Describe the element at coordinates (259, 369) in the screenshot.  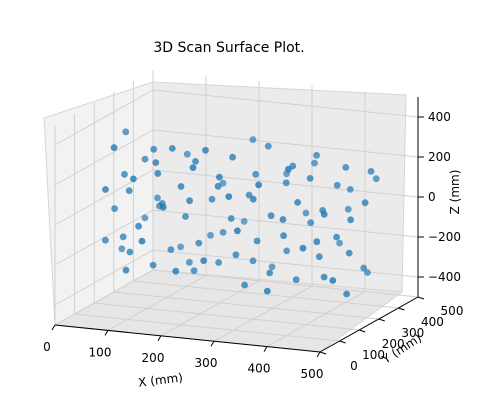
I see `x-tick-label: 400` at that location.